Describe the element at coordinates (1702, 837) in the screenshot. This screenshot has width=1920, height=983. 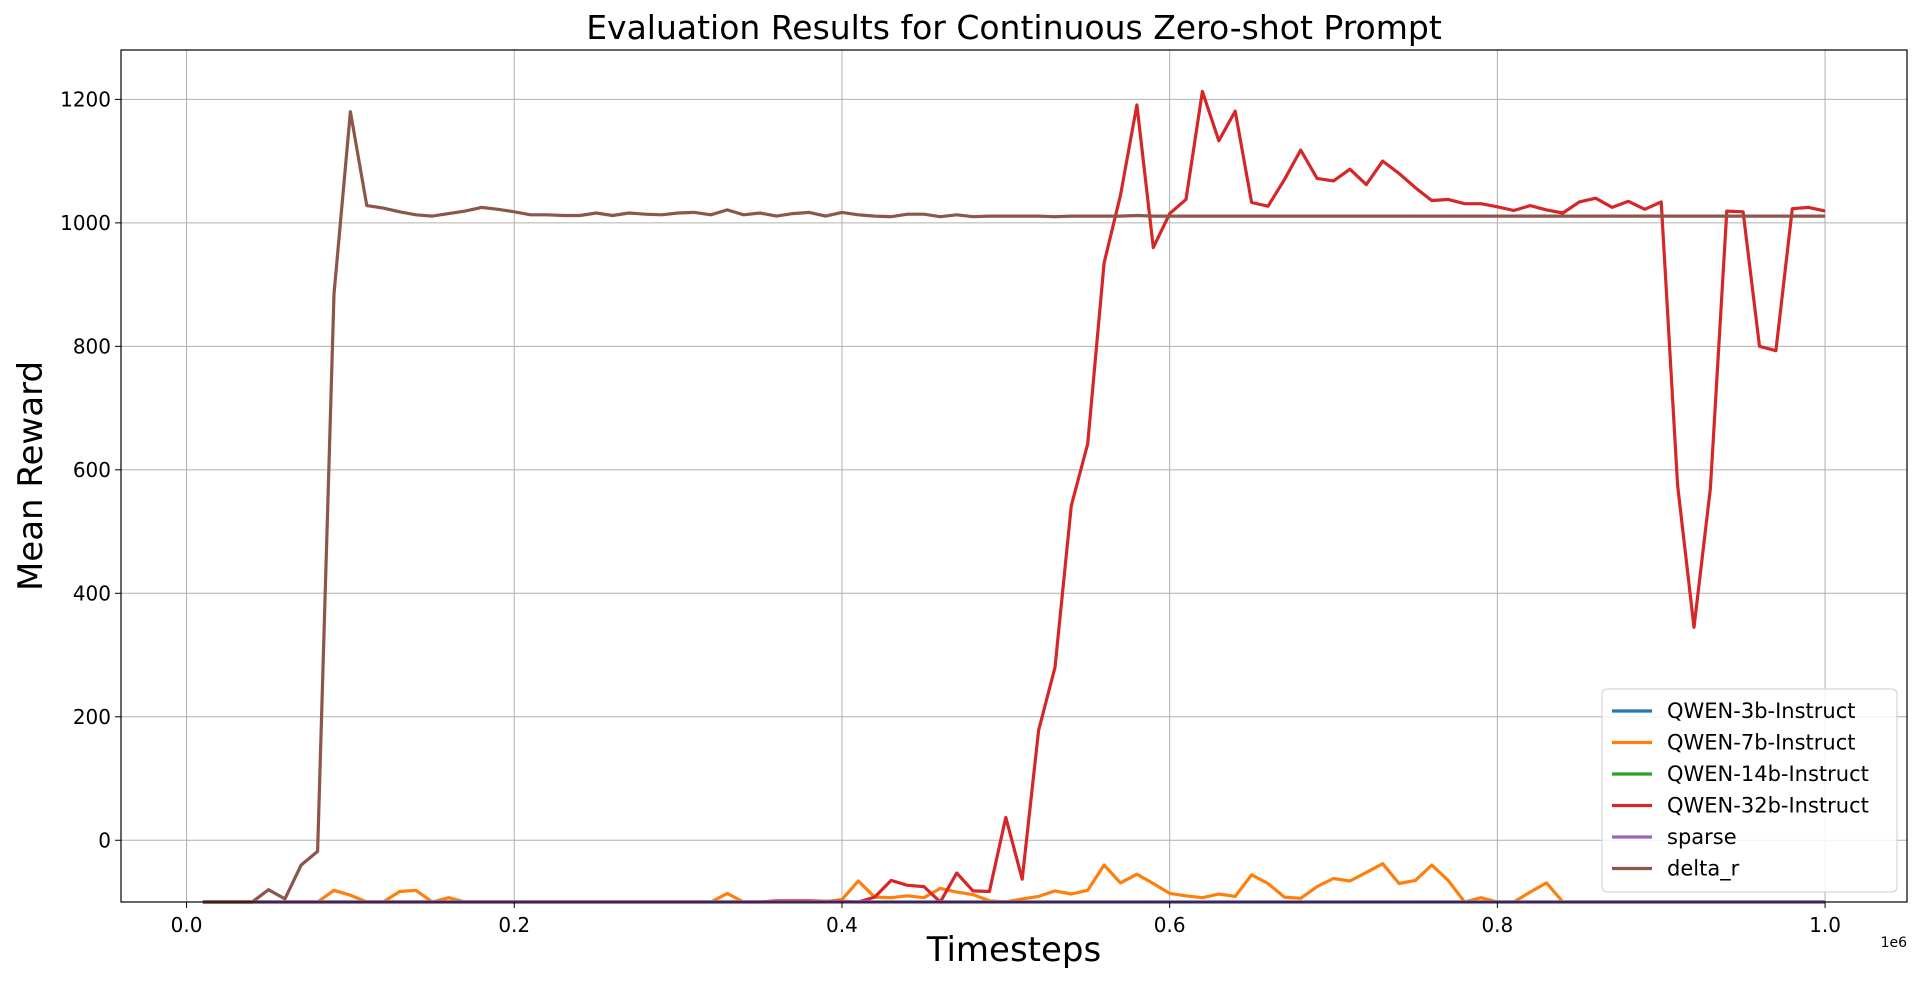
I see `legend-label: sparse` at that location.